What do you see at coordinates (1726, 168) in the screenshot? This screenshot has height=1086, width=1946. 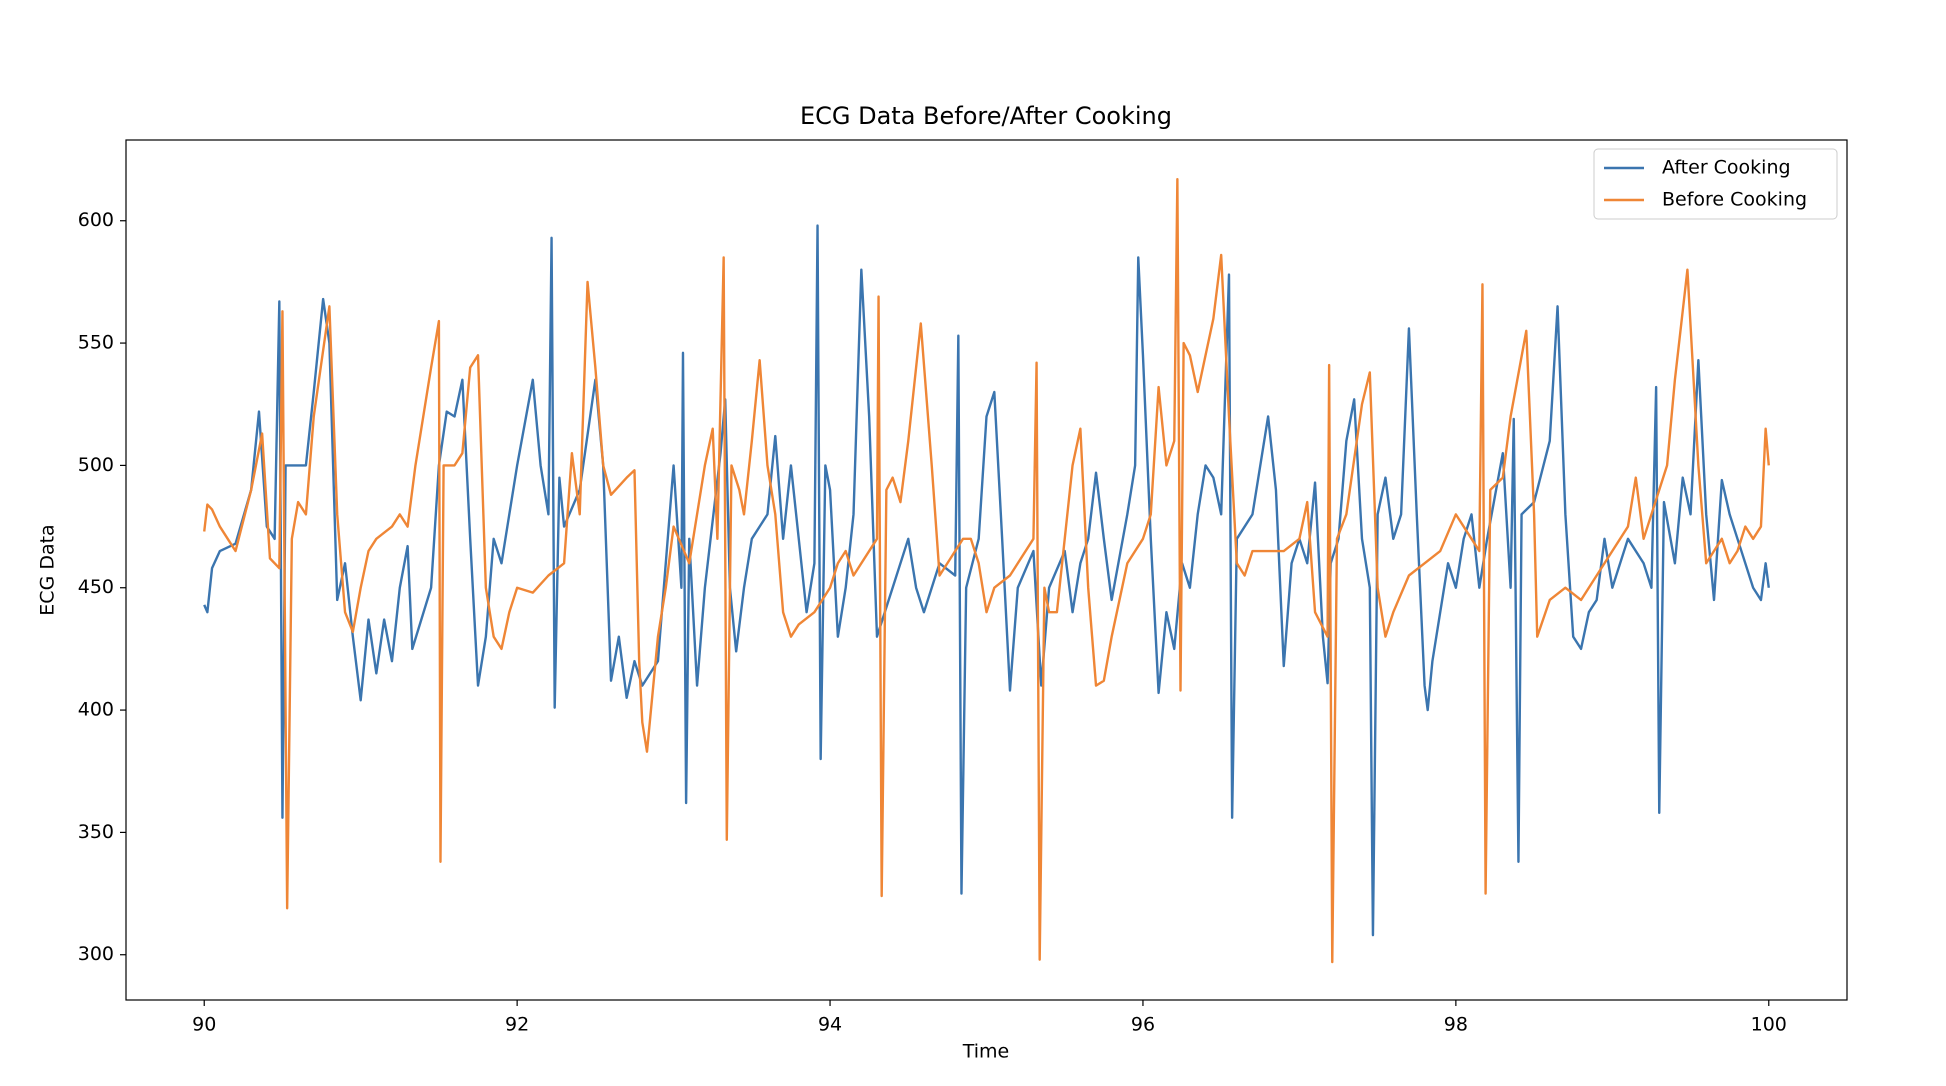 I see `legend-label: After Cooking` at bounding box center [1726, 168].